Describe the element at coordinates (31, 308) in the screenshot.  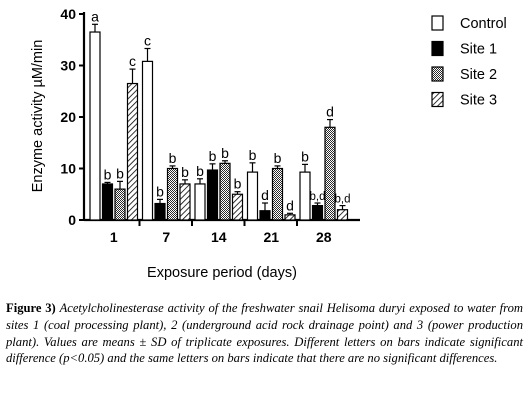
I see `figure-label: Figure 3)` at that location.